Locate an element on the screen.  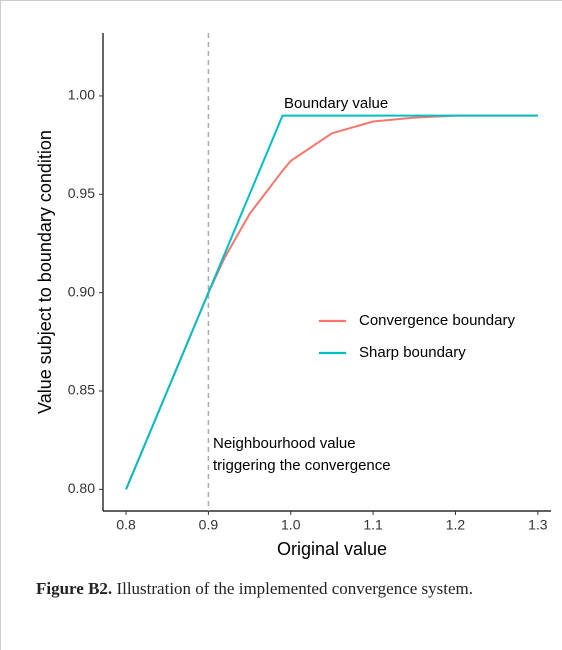
x-tick-label: 1.0 is located at coordinates (291, 525).